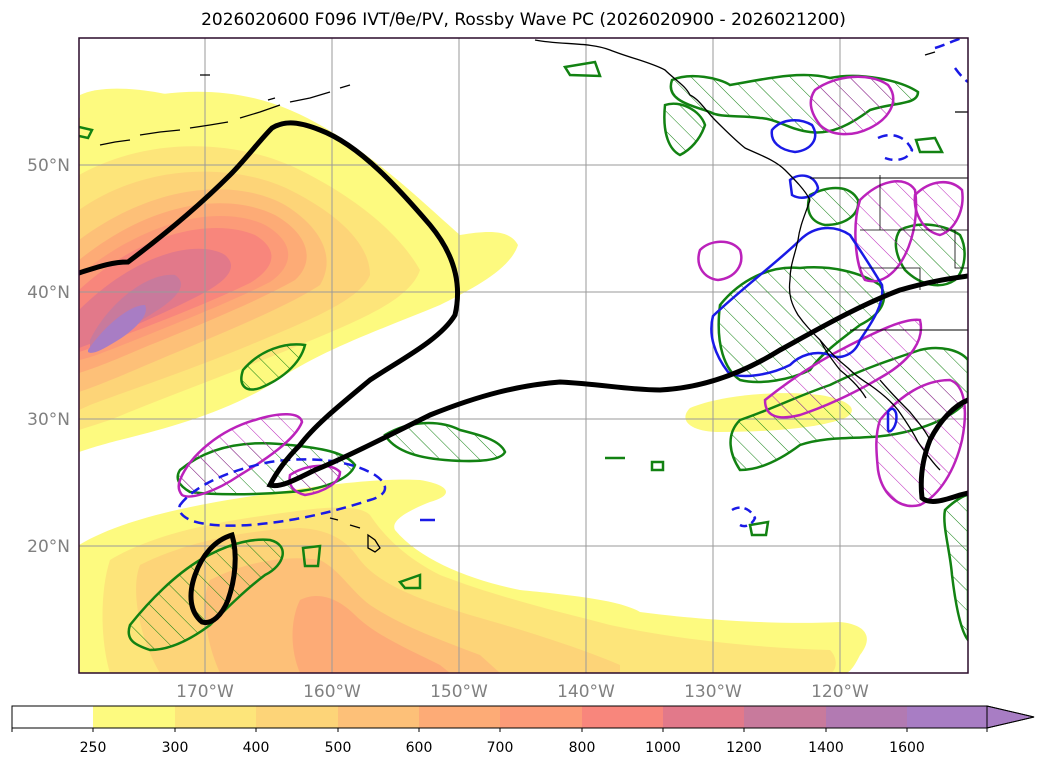  What do you see at coordinates (833, 206) in the screenshot?
I see `green-contour-oregon` at bounding box center [833, 206].